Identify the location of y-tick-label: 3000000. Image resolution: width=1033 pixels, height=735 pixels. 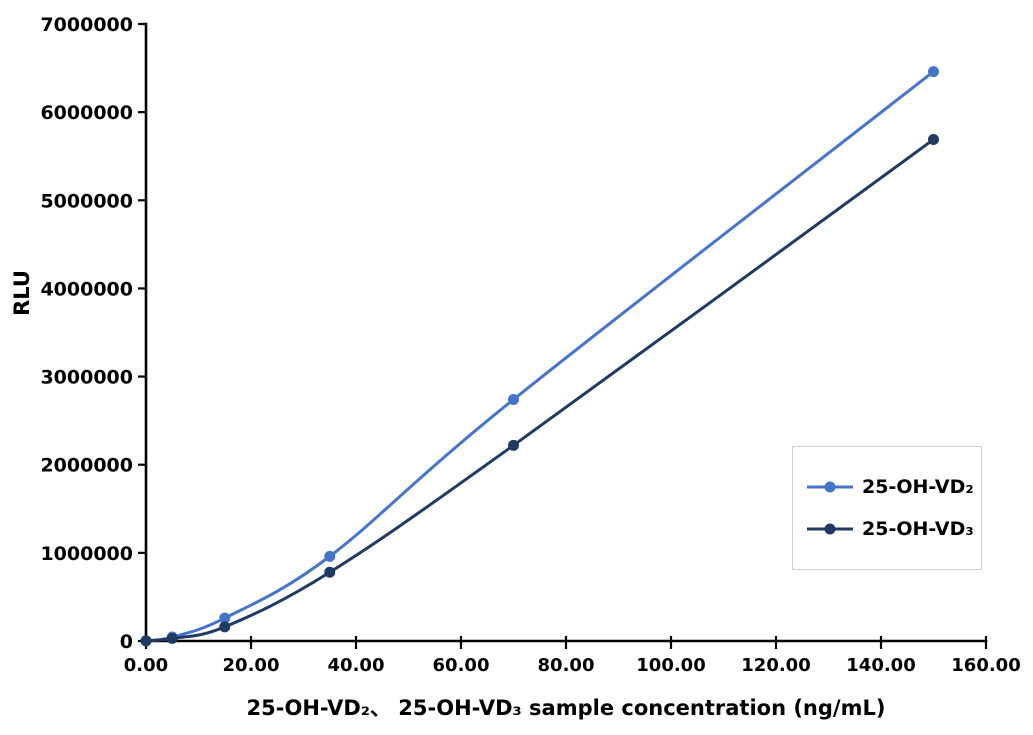
(86, 378).